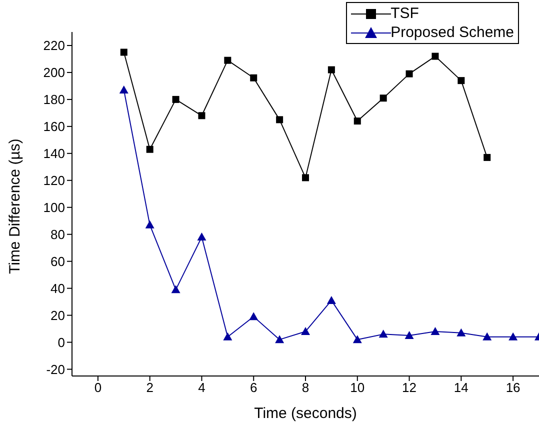  What do you see at coordinates (54, 126) in the screenshot?
I see `y-tick-label: 160` at bounding box center [54, 126].